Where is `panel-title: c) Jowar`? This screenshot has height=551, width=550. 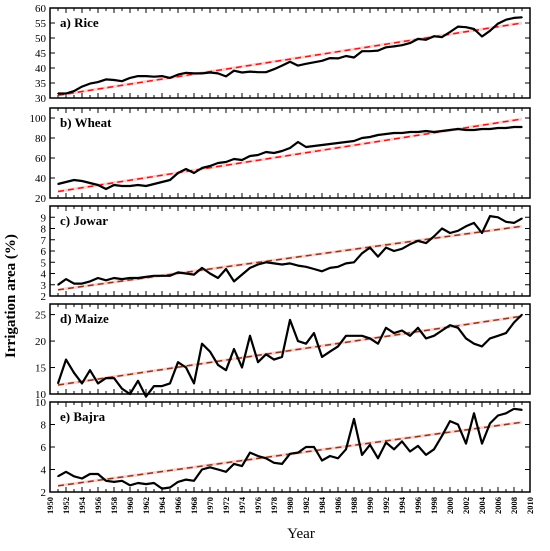 panel-title: c) Jowar is located at coordinates (84, 220).